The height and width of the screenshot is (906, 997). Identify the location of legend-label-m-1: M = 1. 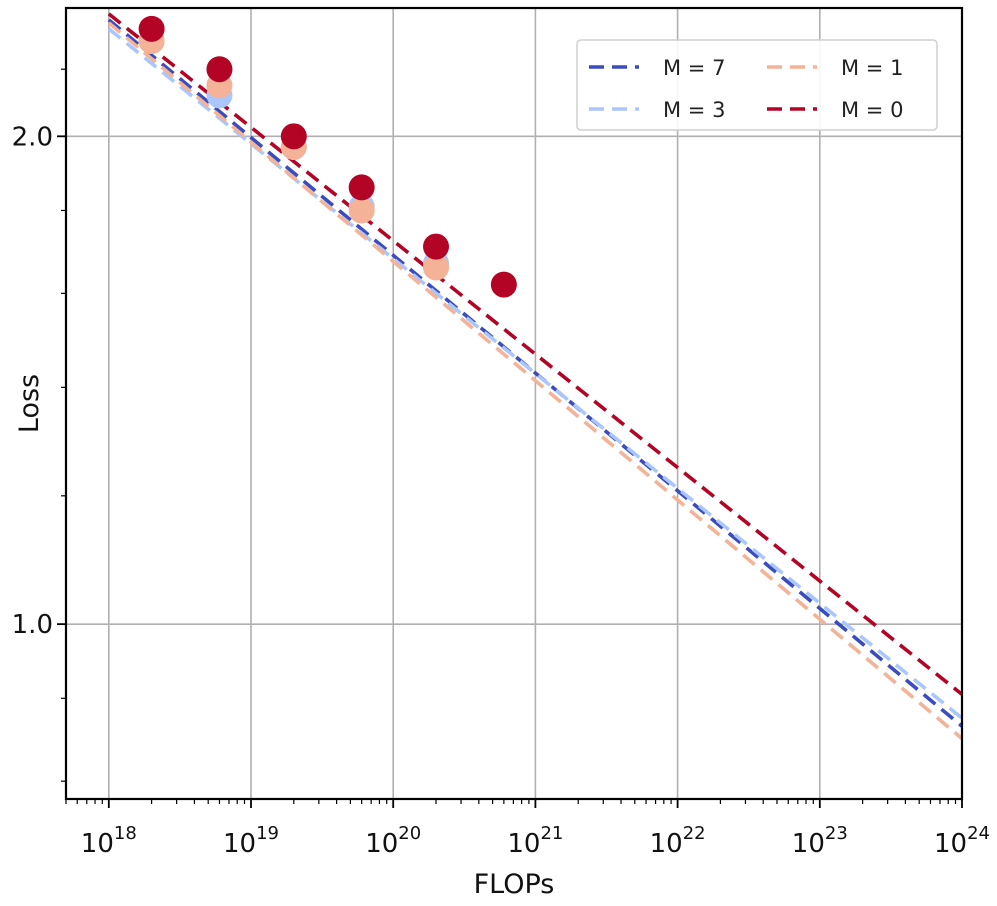
(872, 68).